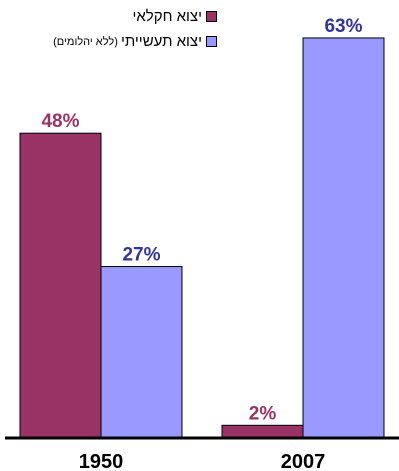  I want to click on legend-item-agricultural: יצוא חקלאי, so click(174, 16).